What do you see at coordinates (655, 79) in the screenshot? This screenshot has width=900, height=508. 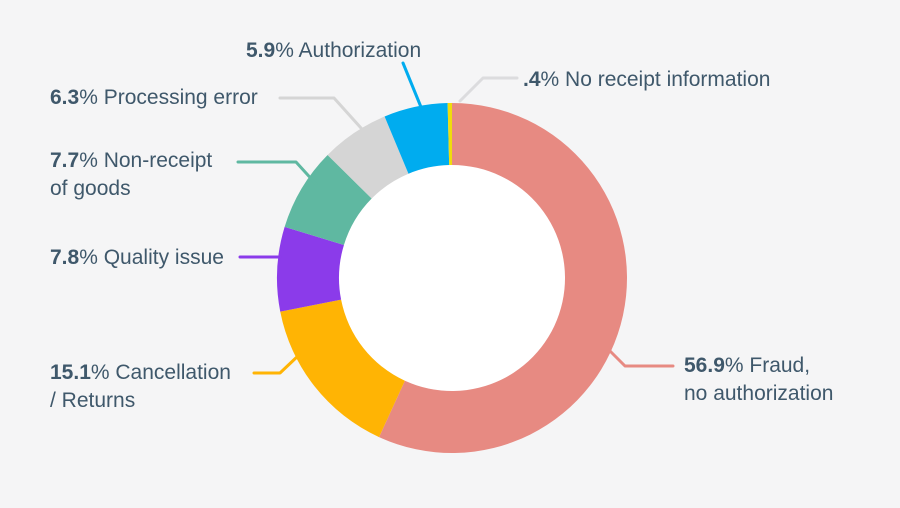 I see `label-no-receipt-information-text: % No receipt information` at bounding box center [655, 79].